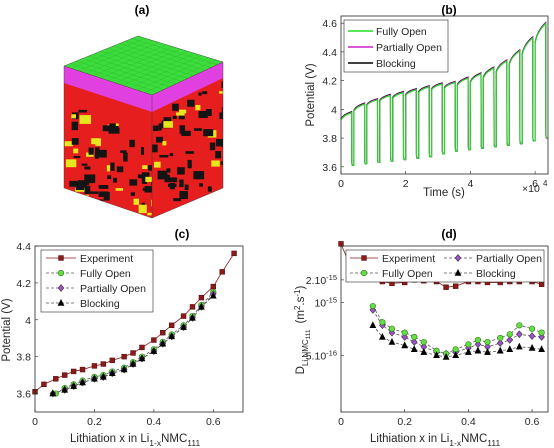 This screenshot has height=448, width=554. I want to click on chart-d-legend-fully-open: Fully Open, so click(407, 274).